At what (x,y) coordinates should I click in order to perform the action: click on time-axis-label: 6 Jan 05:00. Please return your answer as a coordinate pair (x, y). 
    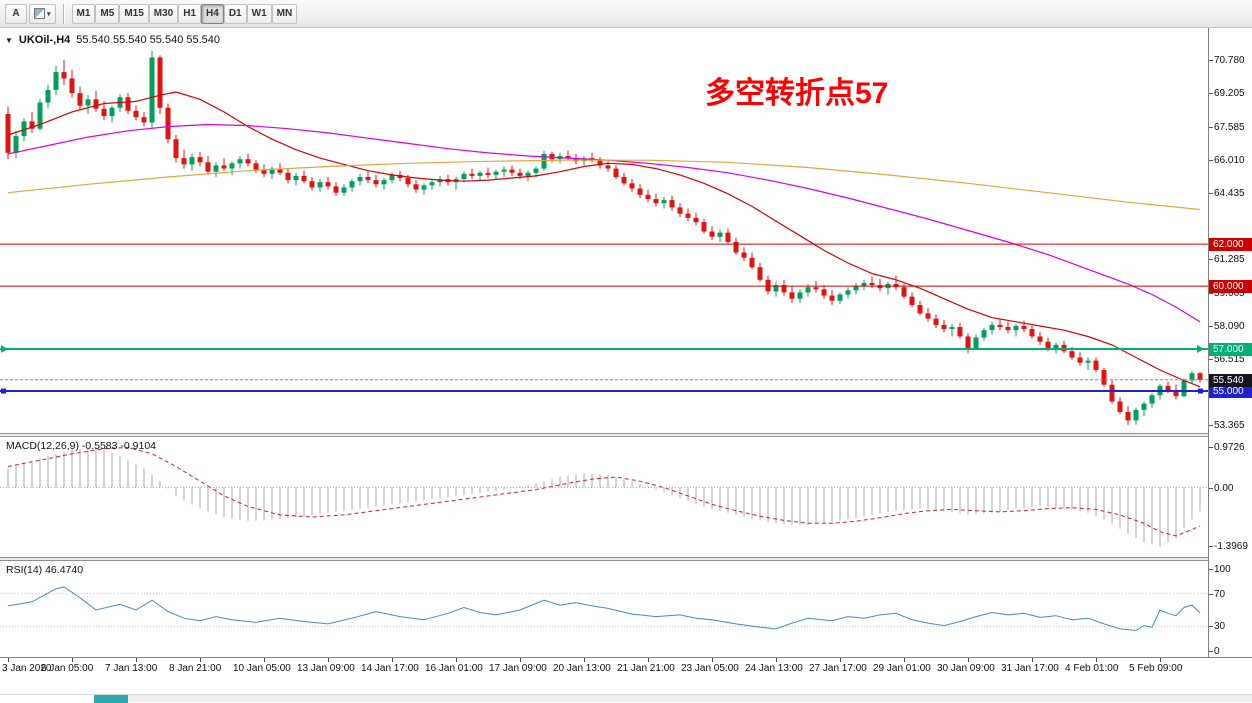
    Looking at the image, I should click on (67, 668).